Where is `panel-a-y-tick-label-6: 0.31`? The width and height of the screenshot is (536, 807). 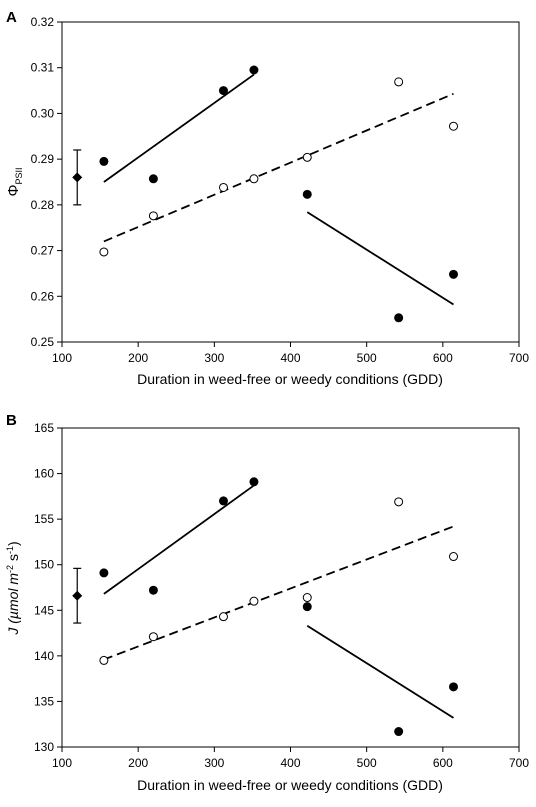
panel-a-y-tick-label-6: 0.31 is located at coordinates (43, 68).